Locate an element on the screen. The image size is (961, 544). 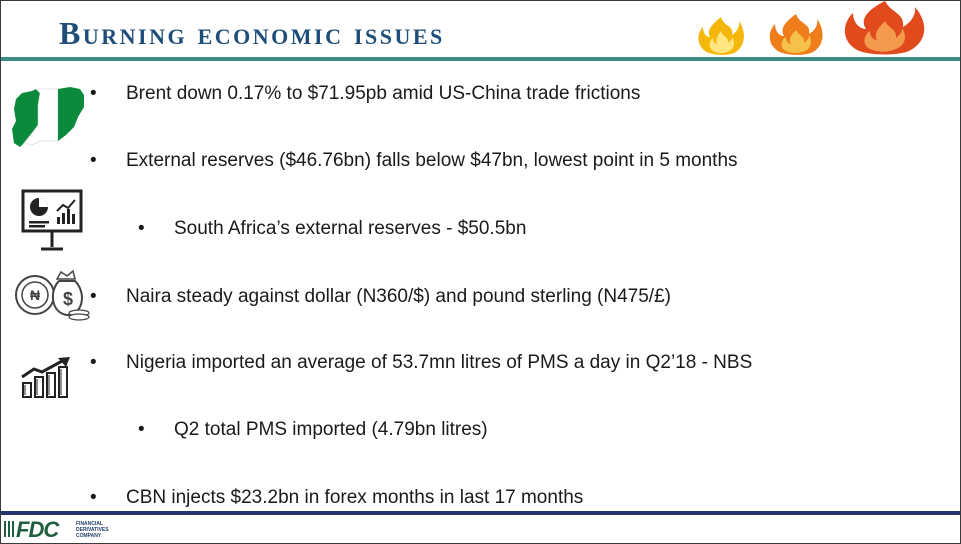
logo-stripes-icon is located at coordinates (9, 529).